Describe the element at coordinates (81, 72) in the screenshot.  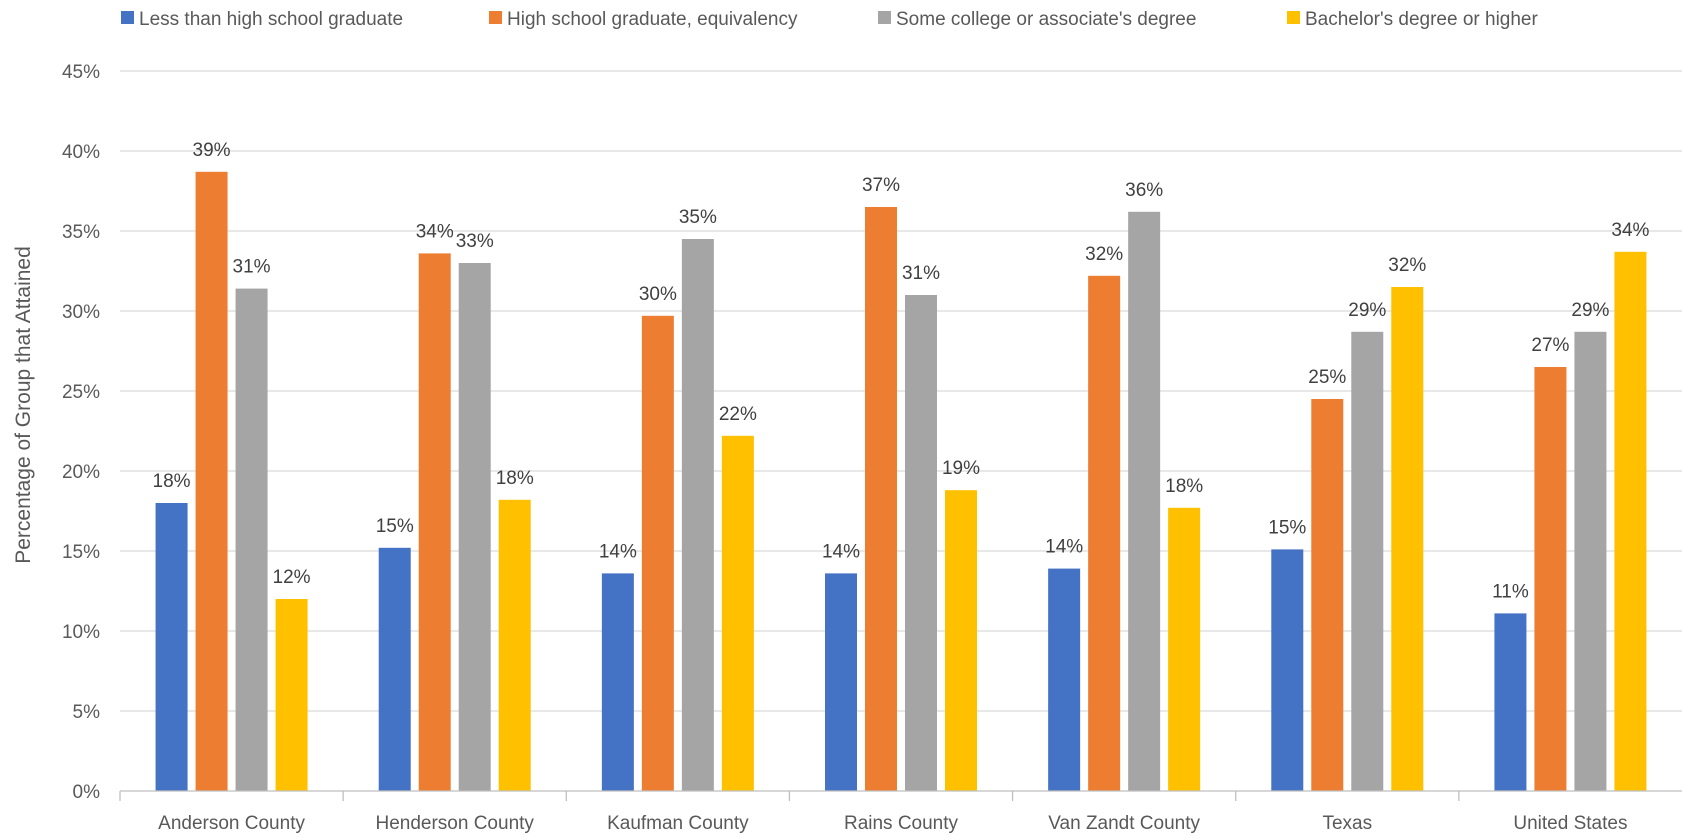
I see `y-tick-label: 45%` at that location.